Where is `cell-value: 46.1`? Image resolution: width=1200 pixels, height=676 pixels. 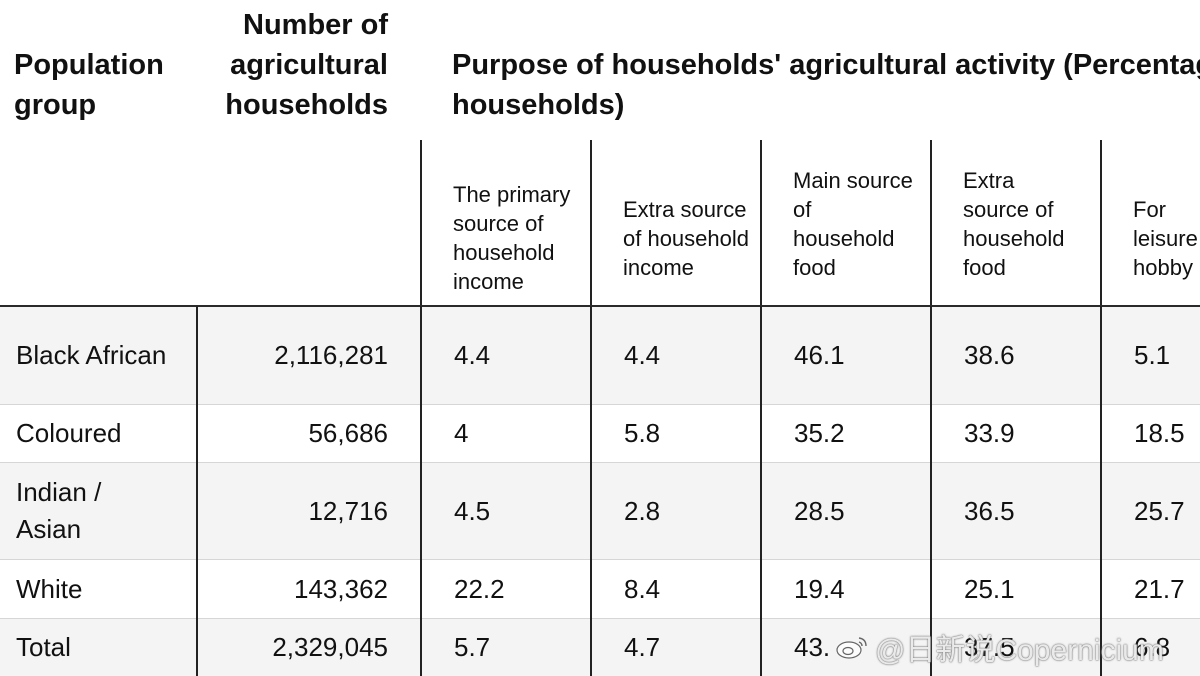
cell-value: 46.1 is located at coordinates (819, 355).